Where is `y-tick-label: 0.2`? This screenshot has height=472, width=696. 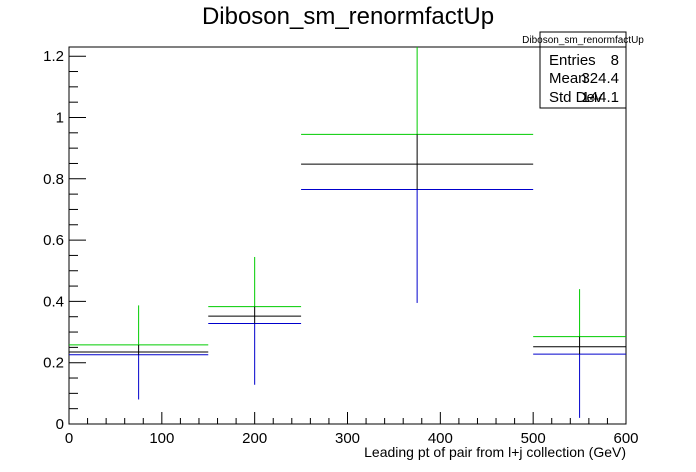 y-tick-label: 0.2 is located at coordinates (53, 363).